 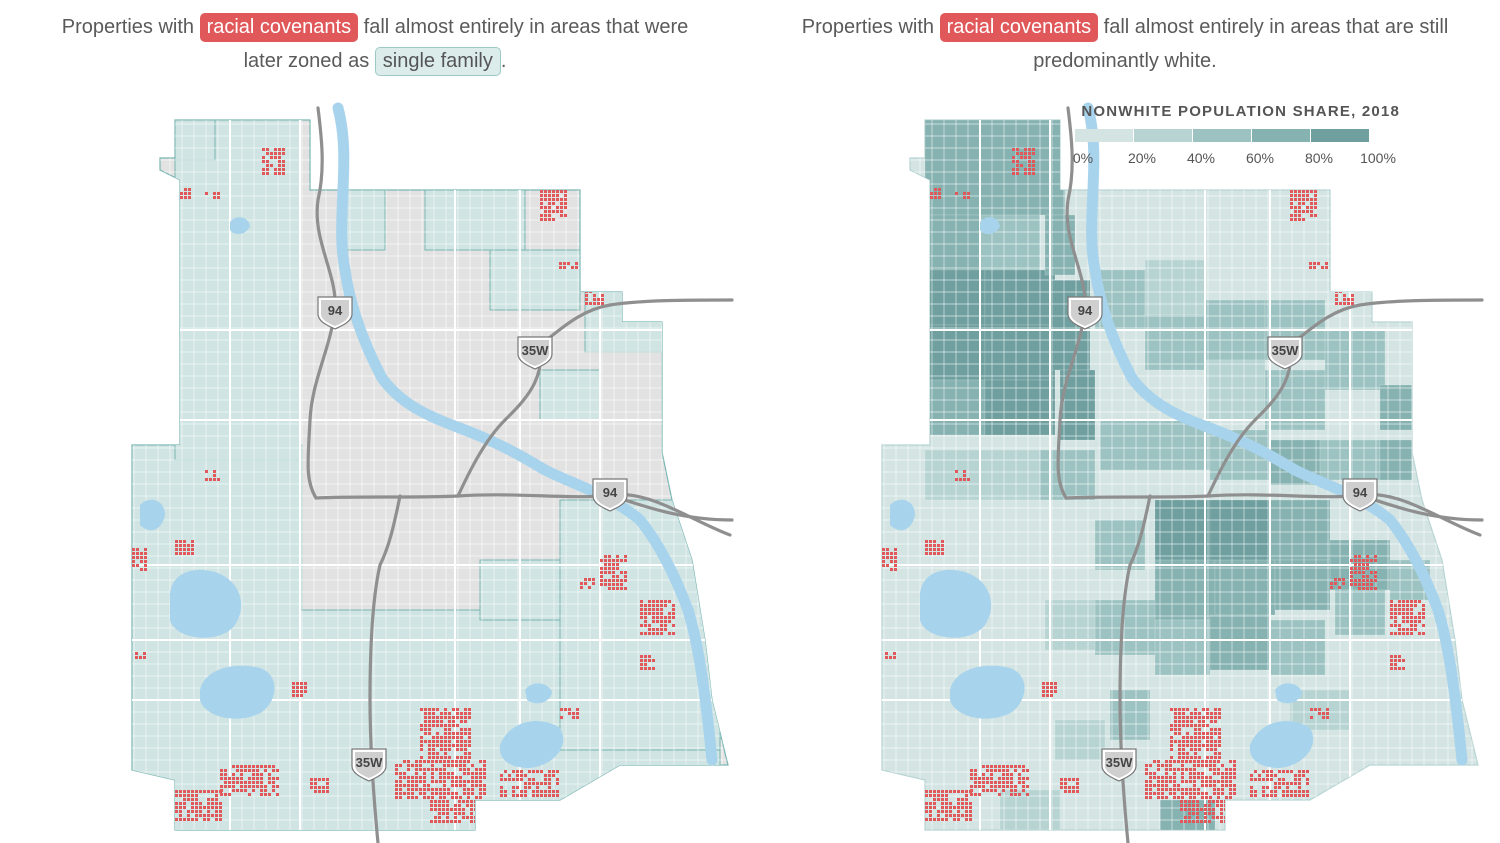 I want to click on legend-label: 100%, so click(x=1378, y=158).